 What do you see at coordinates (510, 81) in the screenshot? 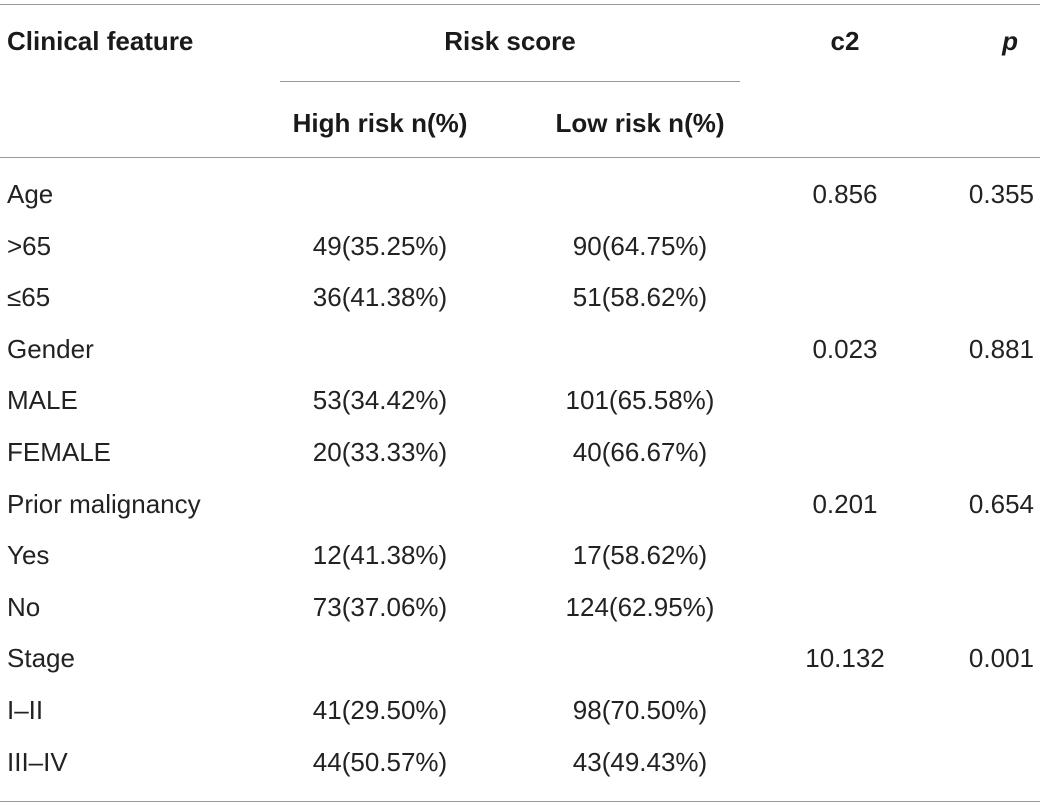
I see `risk-score-subrule` at bounding box center [510, 81].